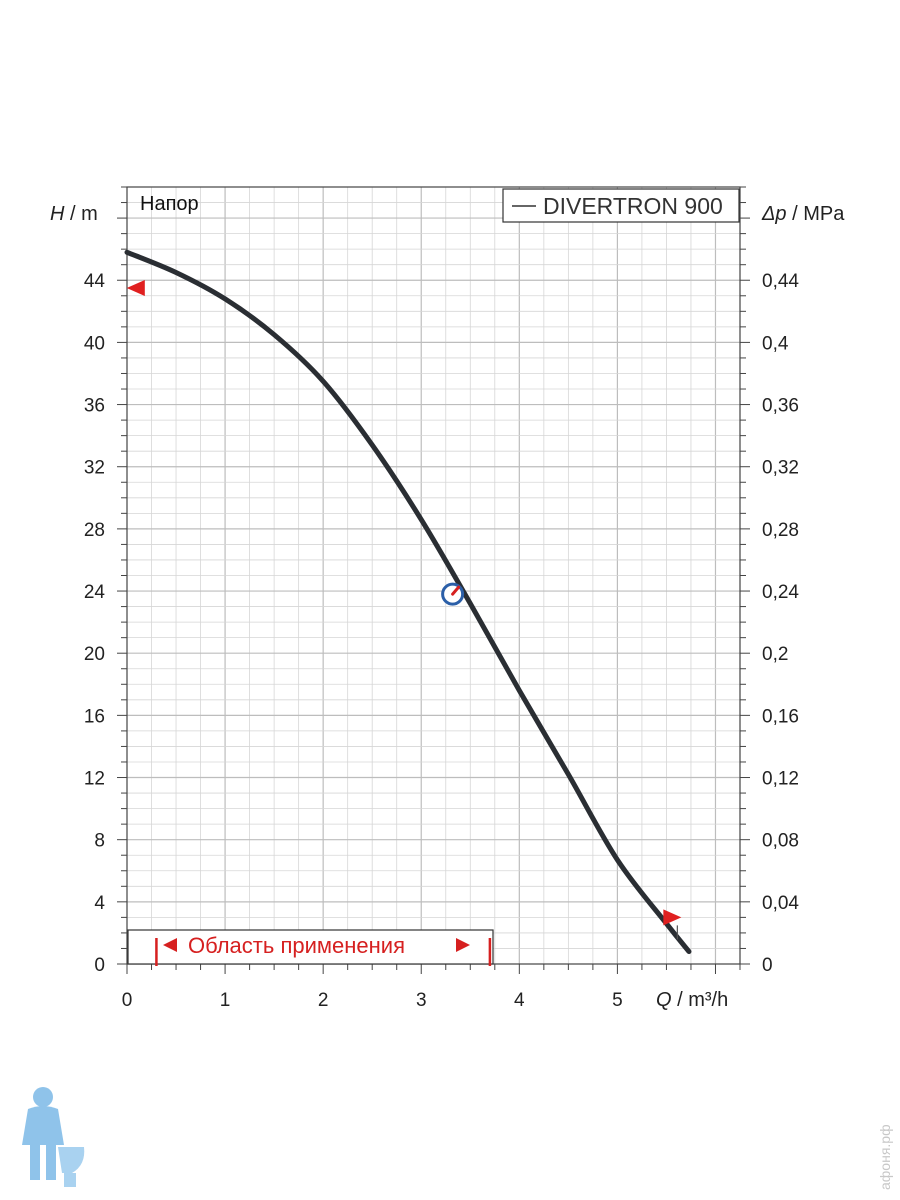 The image size is (900, 1200). I want to click on y-left-tick-label: 40, so click(94, 343).